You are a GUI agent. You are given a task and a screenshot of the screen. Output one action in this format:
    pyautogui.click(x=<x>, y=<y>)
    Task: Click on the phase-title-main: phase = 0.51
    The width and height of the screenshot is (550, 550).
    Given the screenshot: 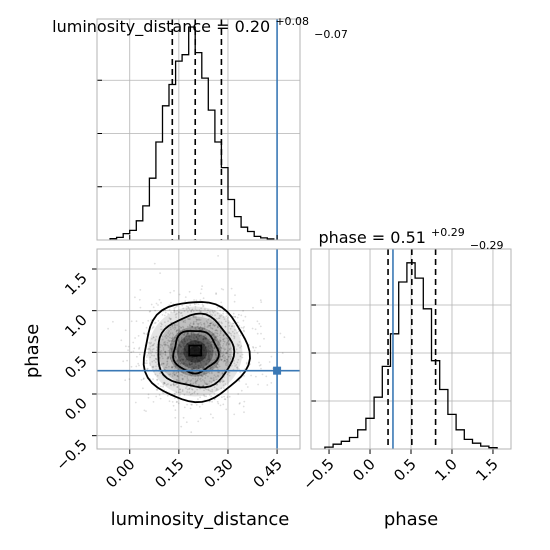 What is the action you would take?
    pyautogui.click(x=371, y=237)
    